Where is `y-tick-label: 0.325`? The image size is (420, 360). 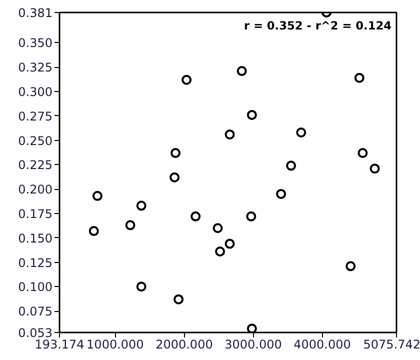 y-tick-label: 0.325 is located at coordinates (35, 67).